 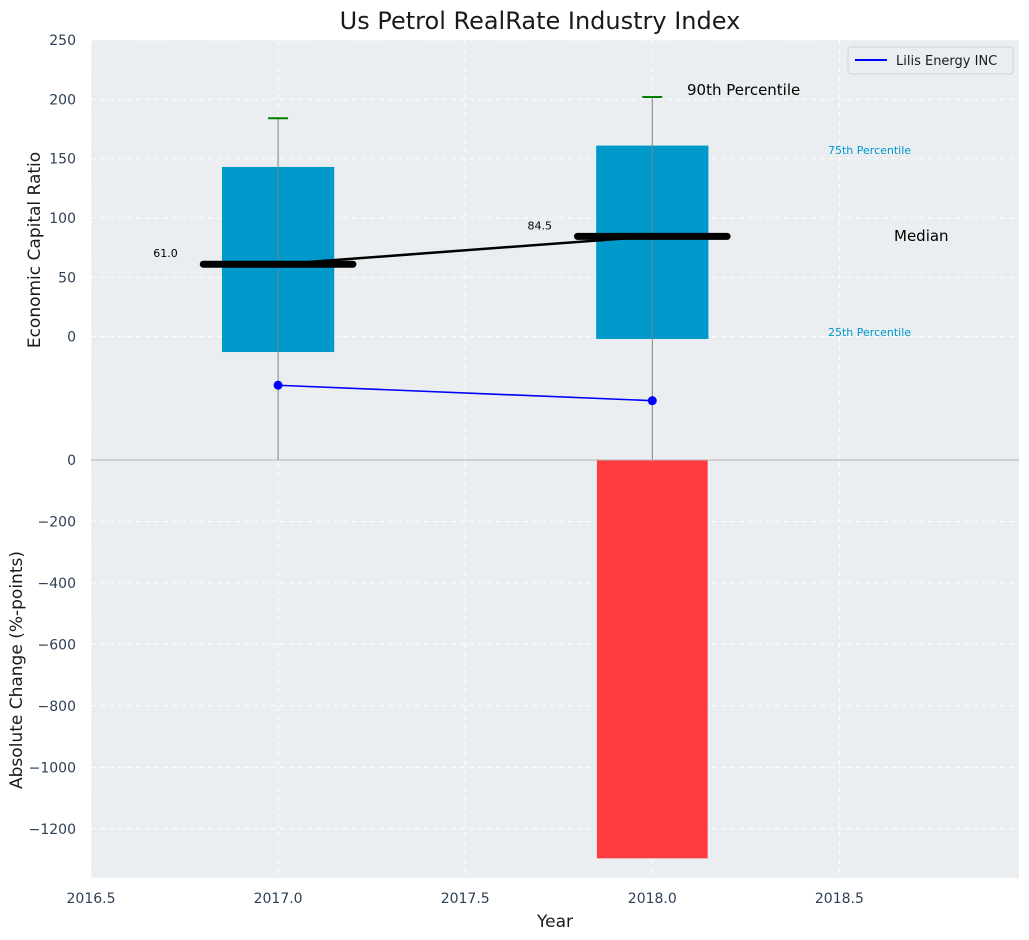 I want to click on top-y-tick-label: 200, so click(x=62, y=100).